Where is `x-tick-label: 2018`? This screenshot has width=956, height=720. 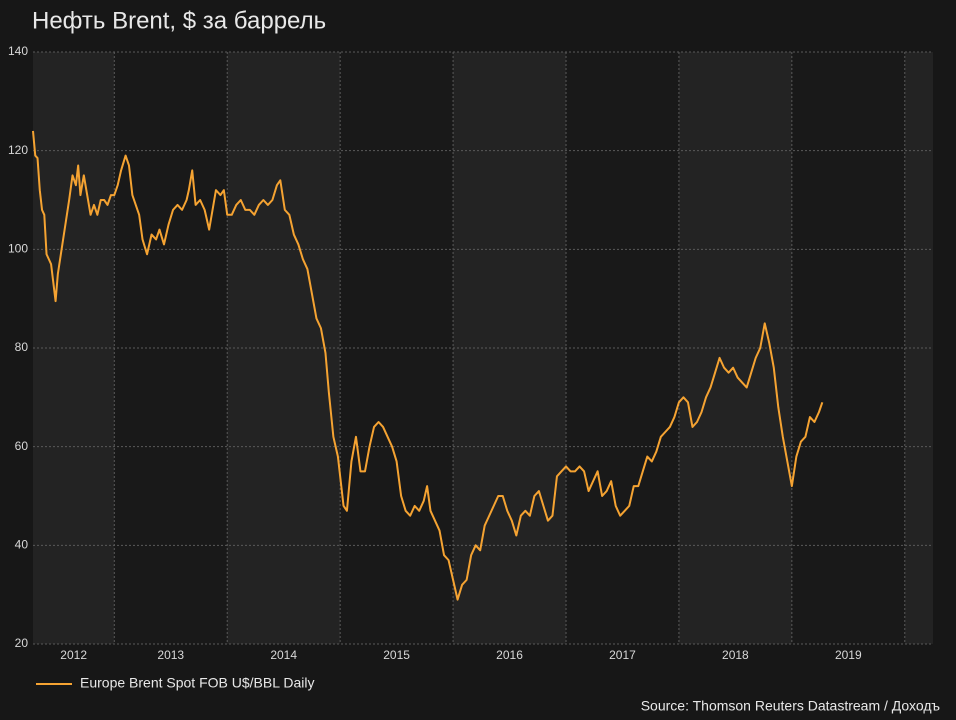 x-tick-label: 2018 is located at coordinates (735, 655).